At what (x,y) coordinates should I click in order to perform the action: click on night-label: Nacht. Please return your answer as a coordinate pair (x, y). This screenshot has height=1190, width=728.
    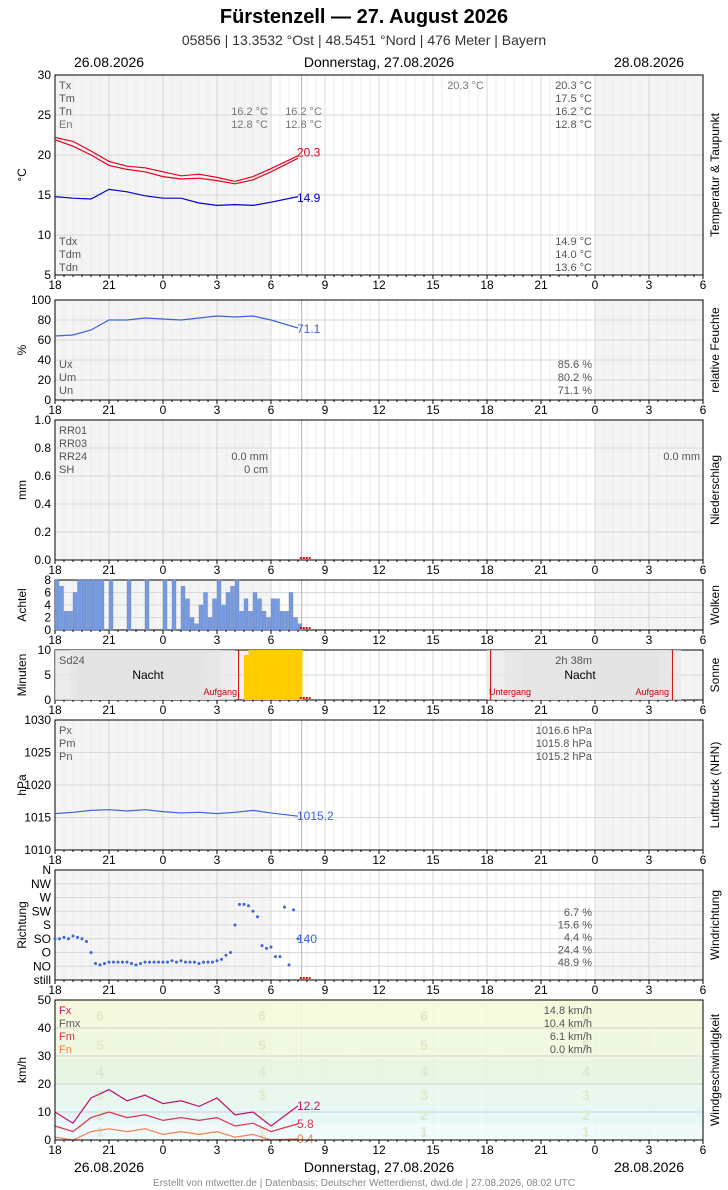
    Looking at the image, I should click on (580, 675).